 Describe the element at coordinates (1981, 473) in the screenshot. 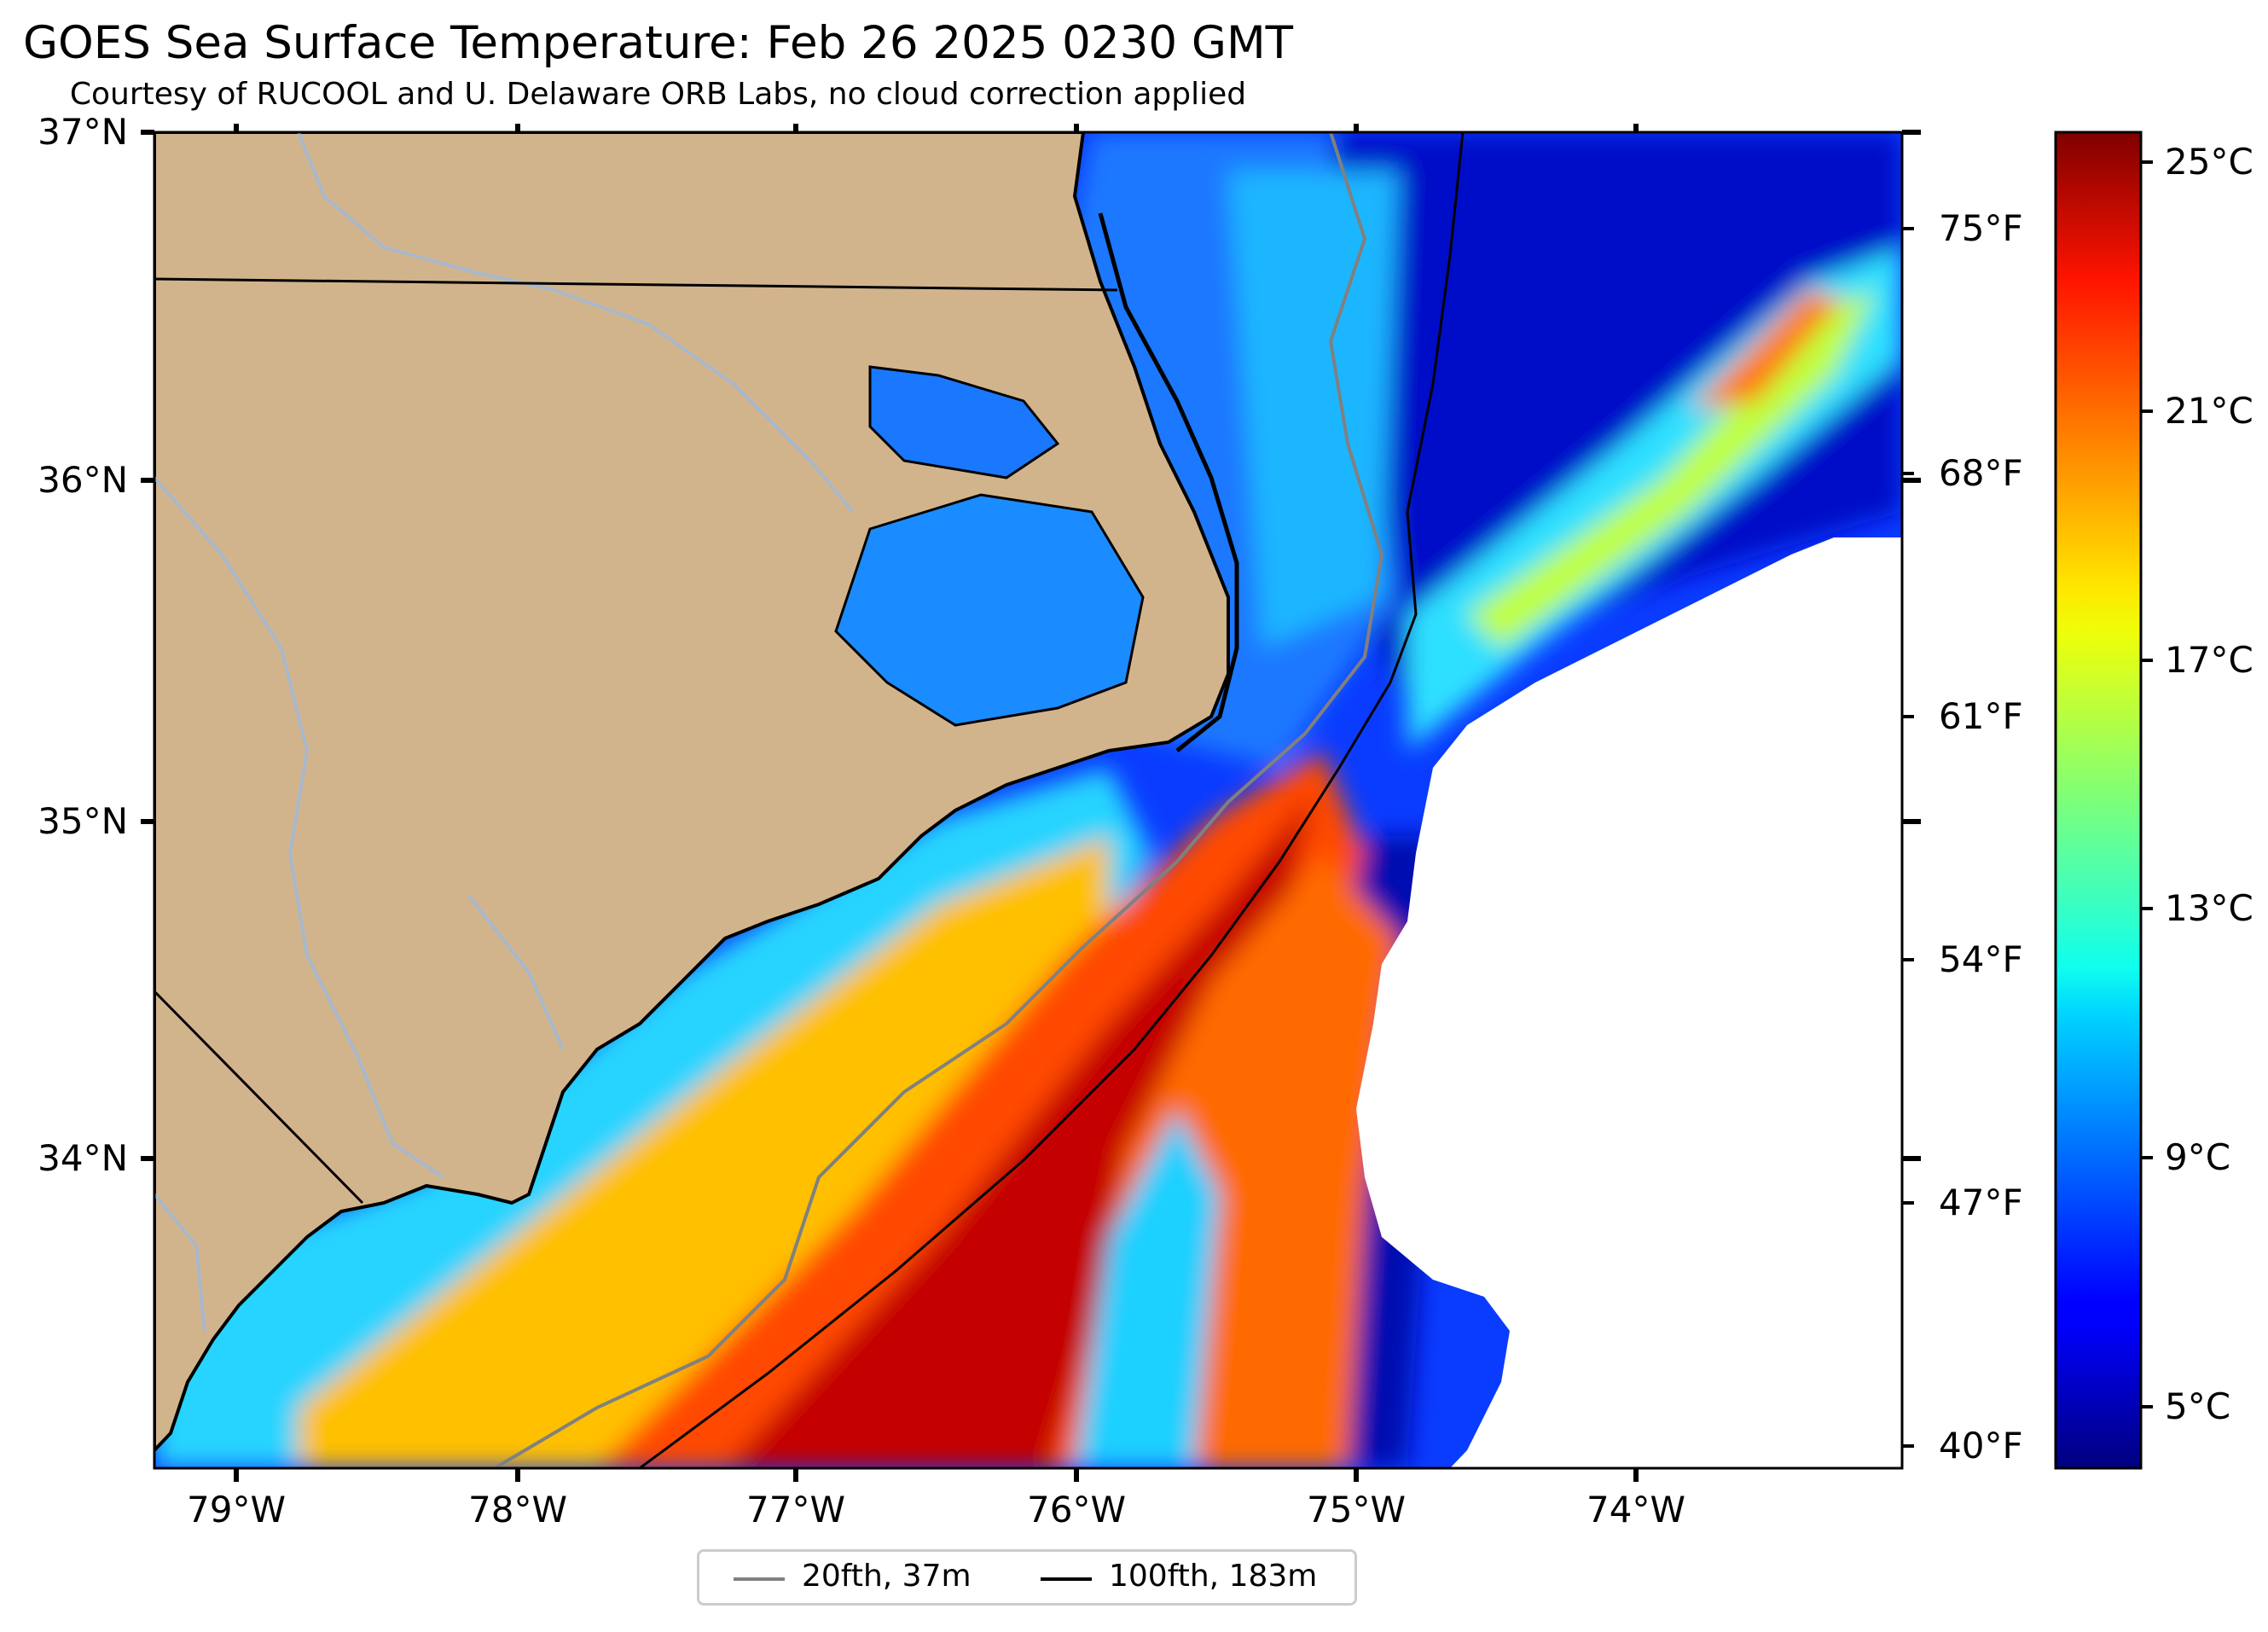

I see `fahrenheit-label-68: 68°F` at that location.